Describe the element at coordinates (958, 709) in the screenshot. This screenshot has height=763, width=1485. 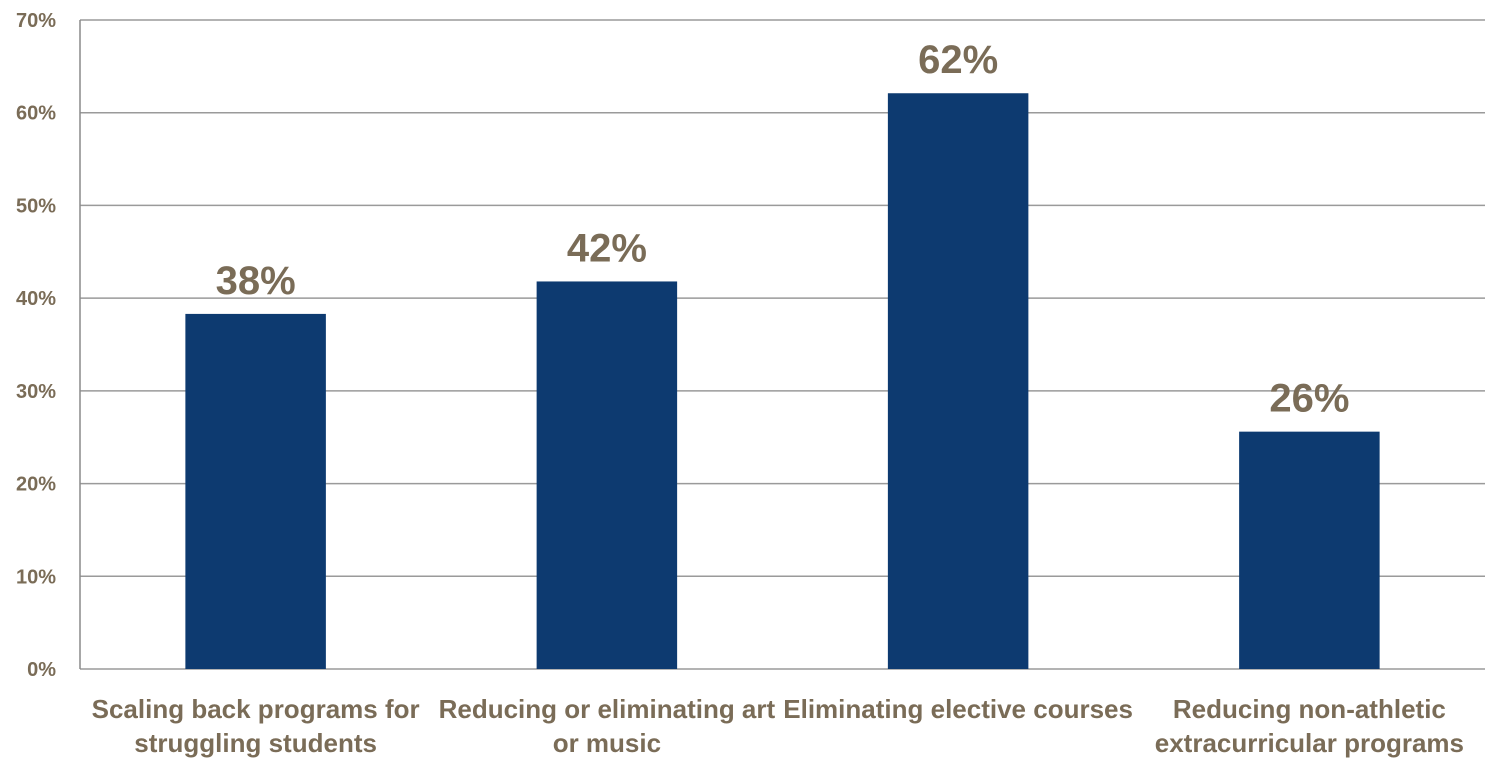
I see `category-label-3: Eliminating elective courses` at that location.